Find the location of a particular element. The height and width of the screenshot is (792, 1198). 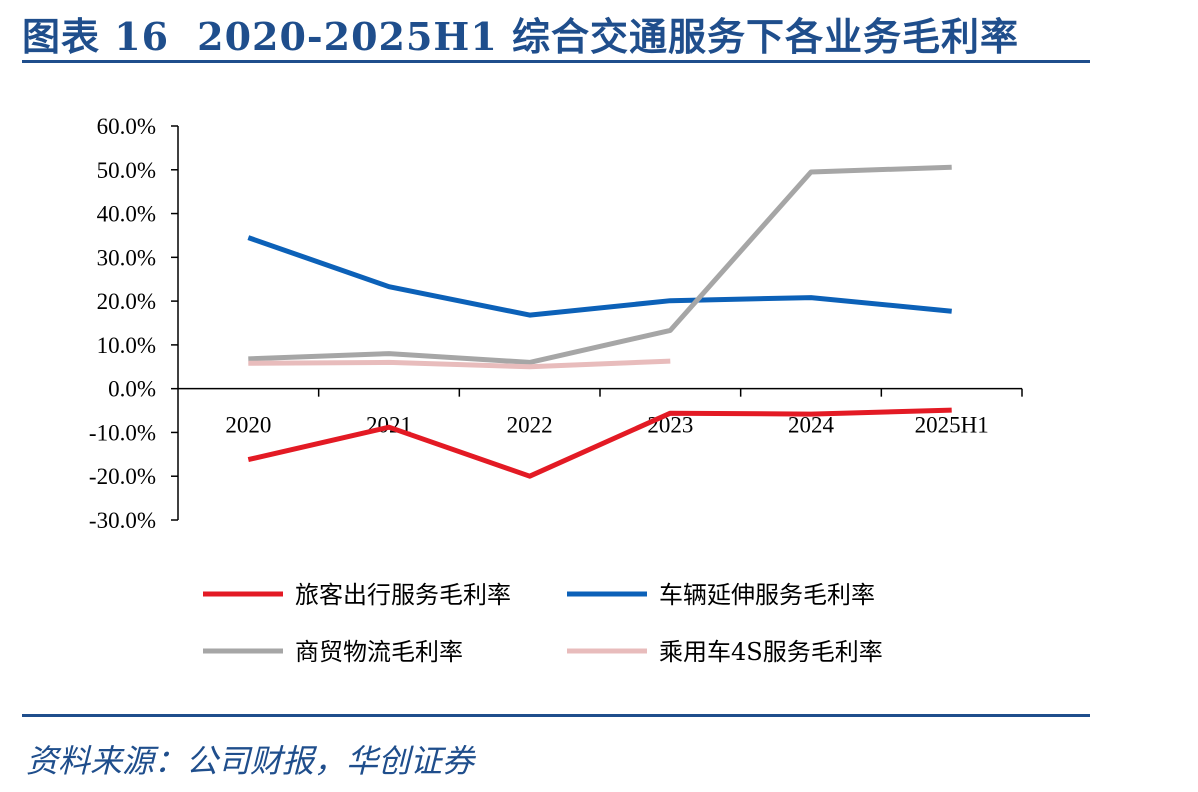

y-tick-label: 20.0% is located at coordinates (126, 301).